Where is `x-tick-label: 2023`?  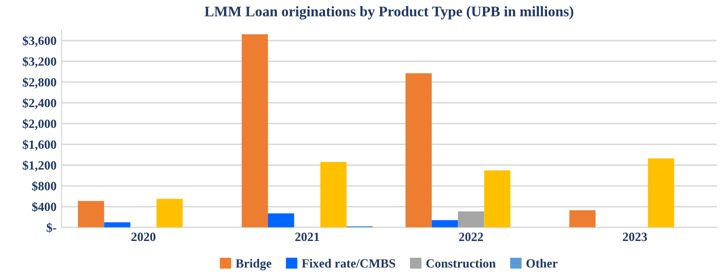 x-tick-label: 2023 is located at coordinates (634, 237).